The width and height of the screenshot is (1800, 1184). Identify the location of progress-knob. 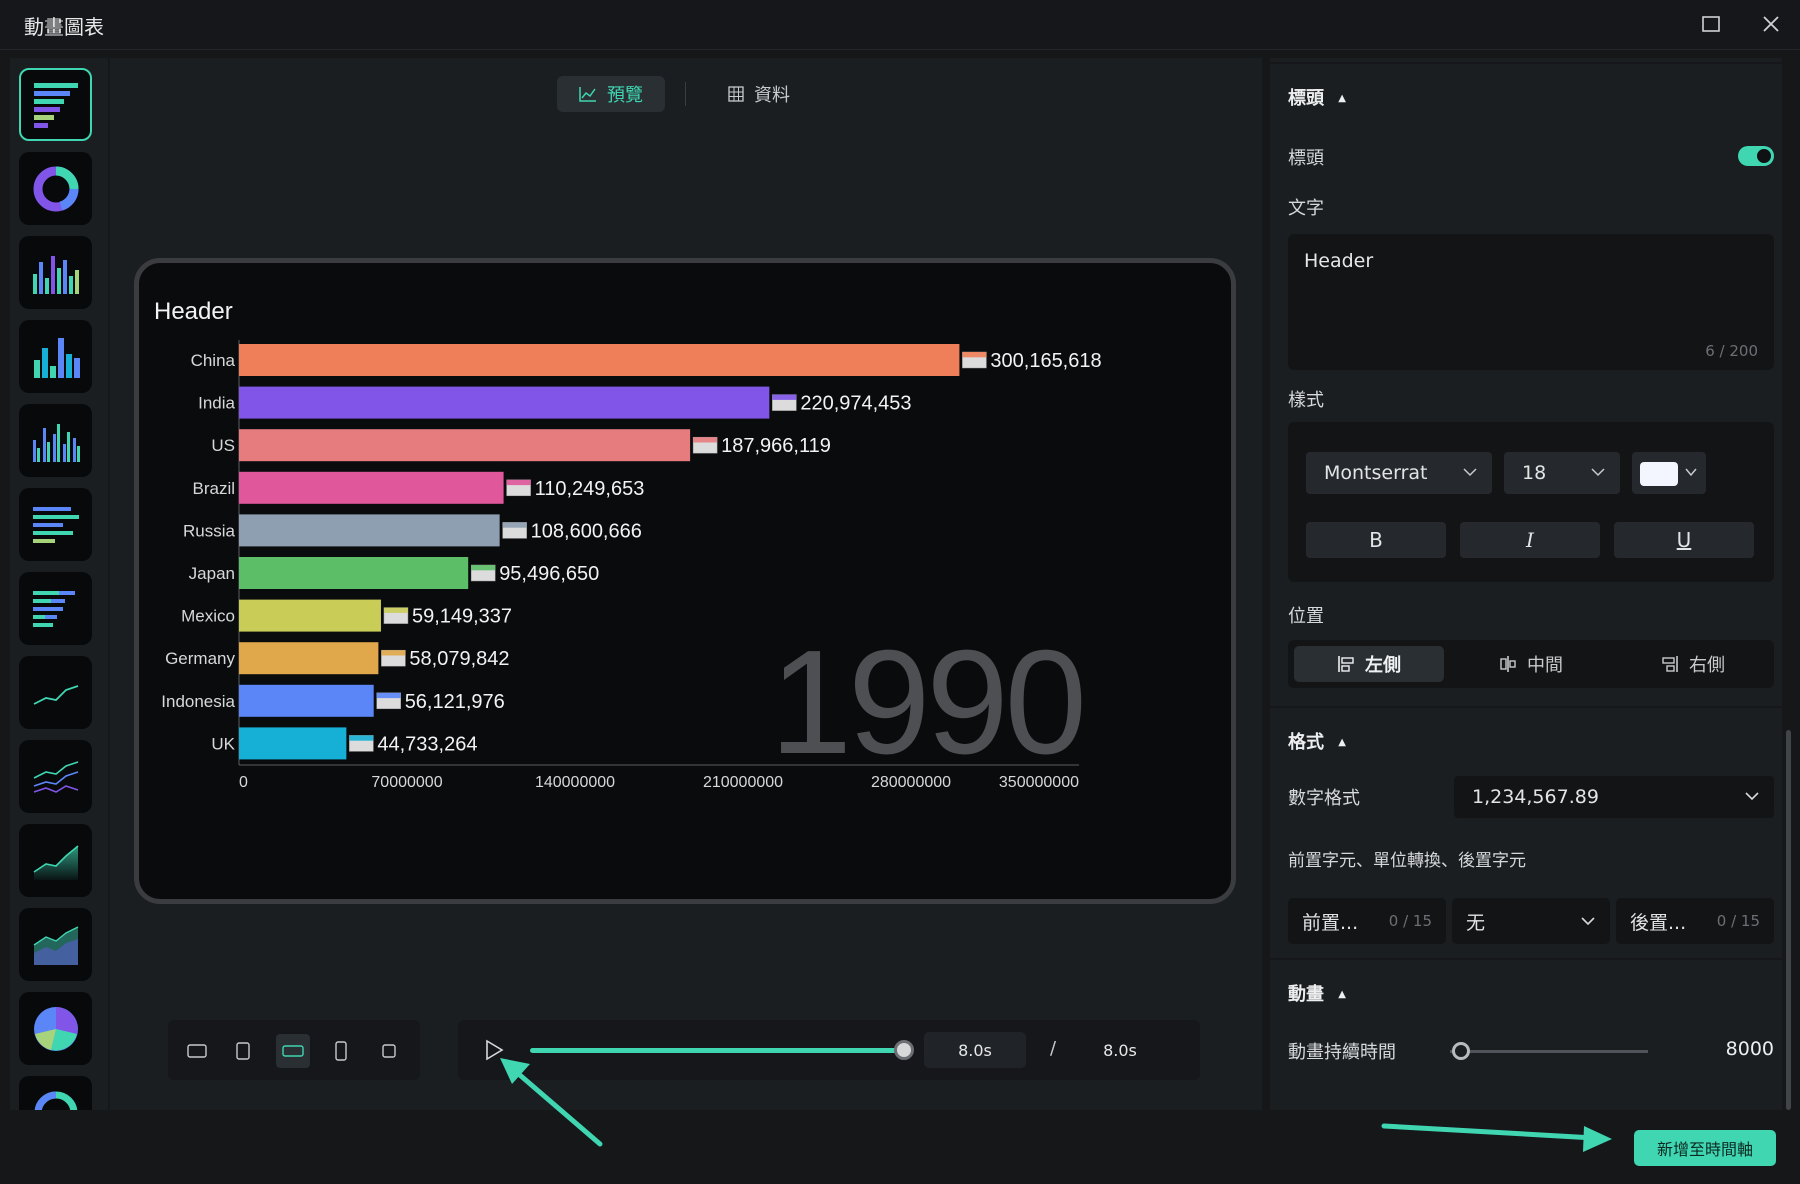
(904, 1050).